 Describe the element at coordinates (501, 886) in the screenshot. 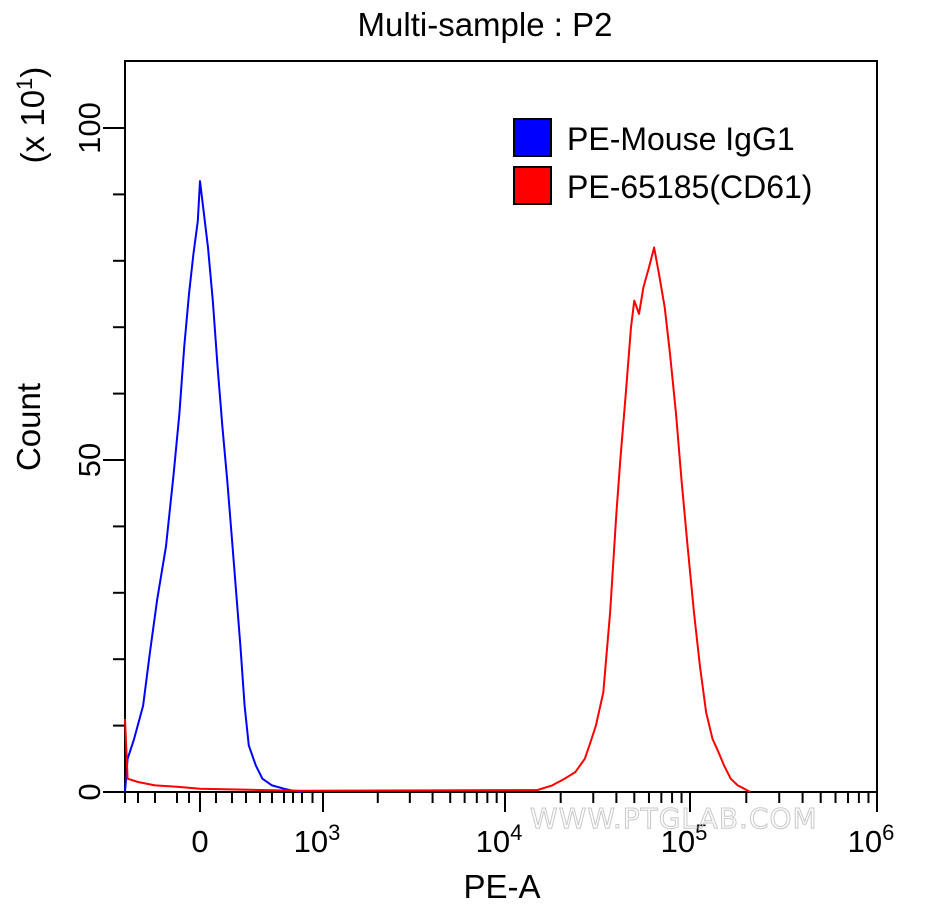

I see `x-axis-label: PE-A` at that location.